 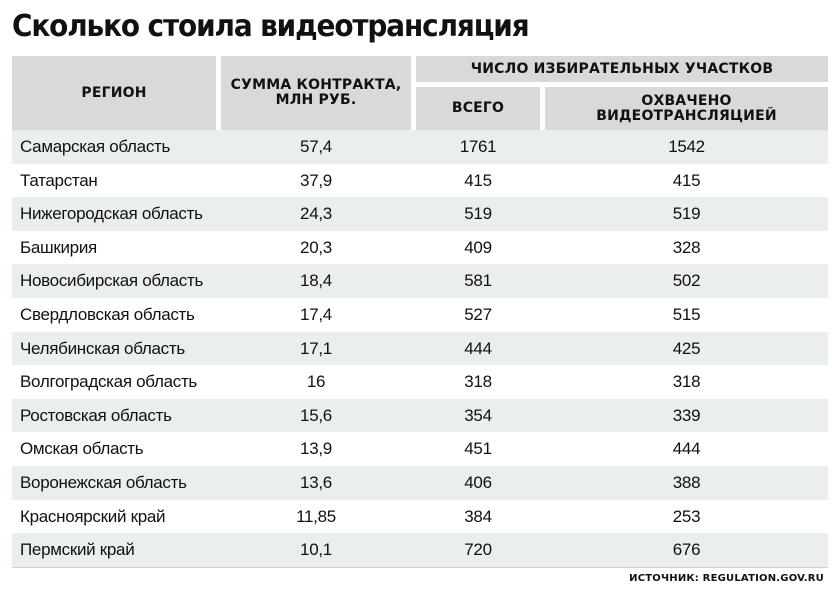 What do you see at coordinates (107, 314) in the screenshot?
I see `cell-region: Свердловская область` at bounding box center [107, 314].